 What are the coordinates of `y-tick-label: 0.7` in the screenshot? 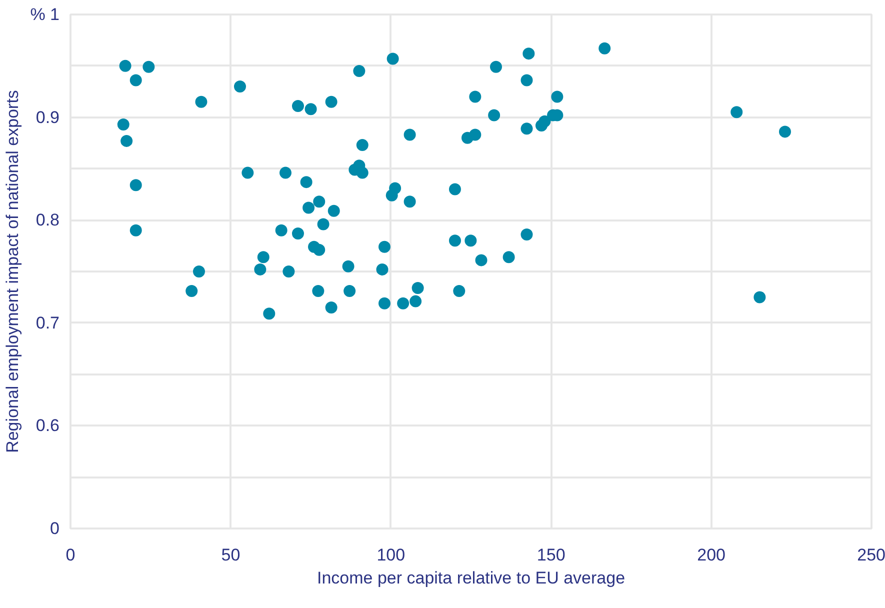 It's located at (48, 322).